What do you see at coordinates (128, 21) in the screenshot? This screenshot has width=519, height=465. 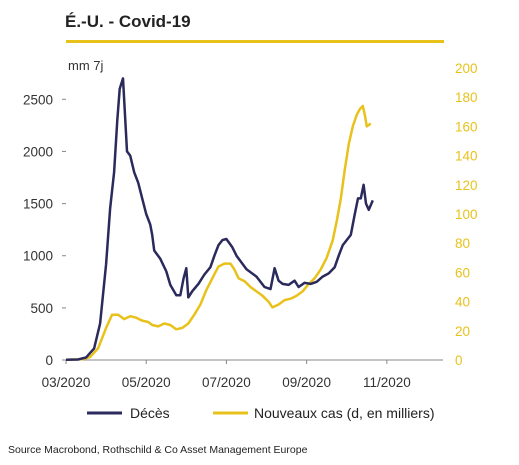 I see `chart-title: É.-U. - Covid-19` at bounding box center [128, 21].